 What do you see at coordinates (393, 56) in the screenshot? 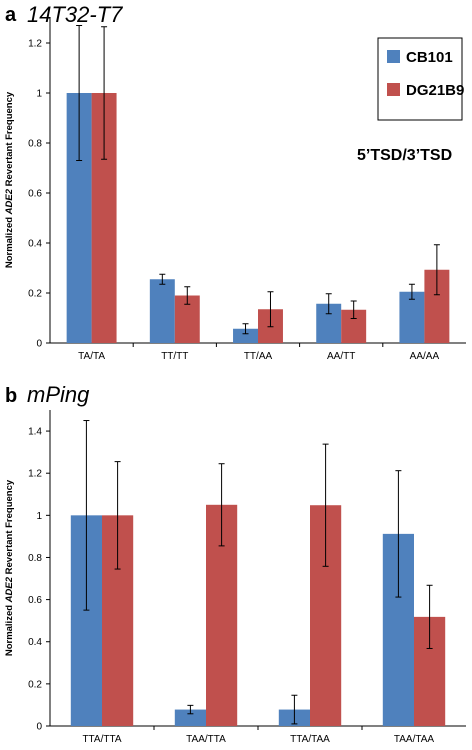
I see `legend-swatch-cb101` at bounding box center [393, 56].